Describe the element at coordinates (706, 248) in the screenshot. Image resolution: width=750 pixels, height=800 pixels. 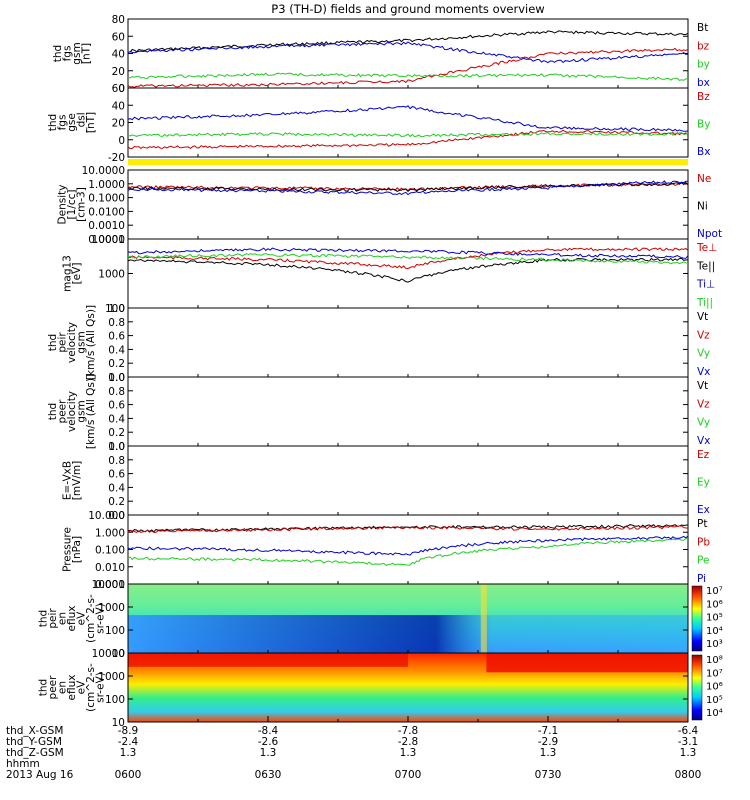
I see `legend-Te⊥: Te⊥` at that location.